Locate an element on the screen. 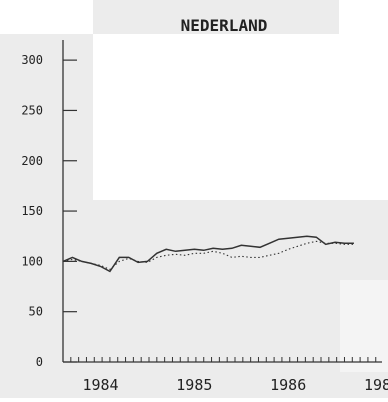 This screenshot has width=388, height=402. panel-right-fade is located at coordinates (364, 326).